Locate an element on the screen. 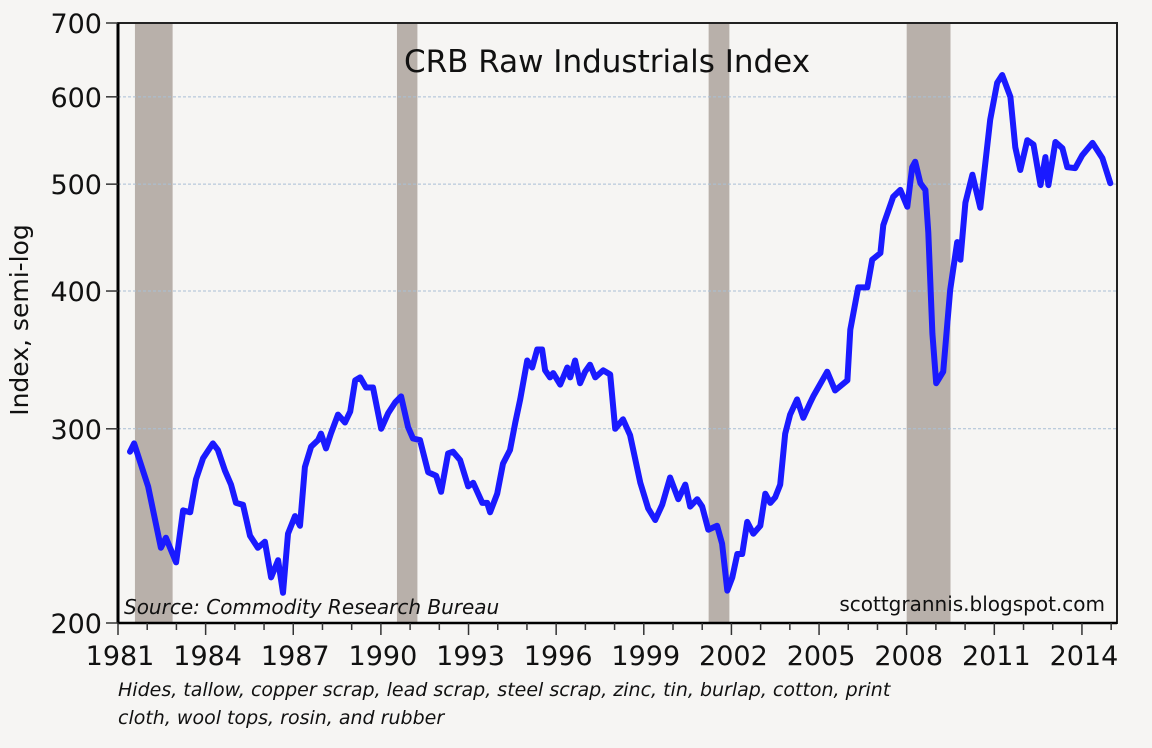 The height and width of the screenshot is (748, 1152). x-tick-label: 1987 is located at coordinates (295, 656).